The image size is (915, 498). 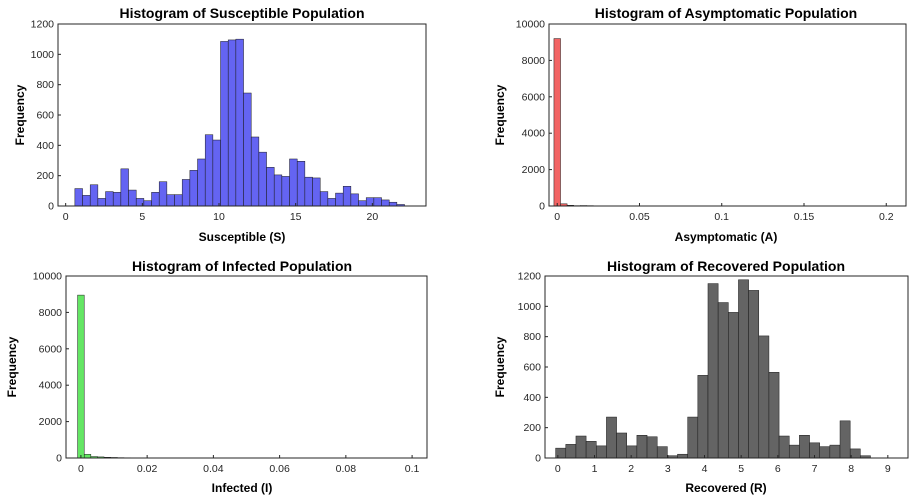 What do you see at coordinates (51, 422) in the screenshot?
I see `y-tick-label: 2000` at bounding box center [51, 422].